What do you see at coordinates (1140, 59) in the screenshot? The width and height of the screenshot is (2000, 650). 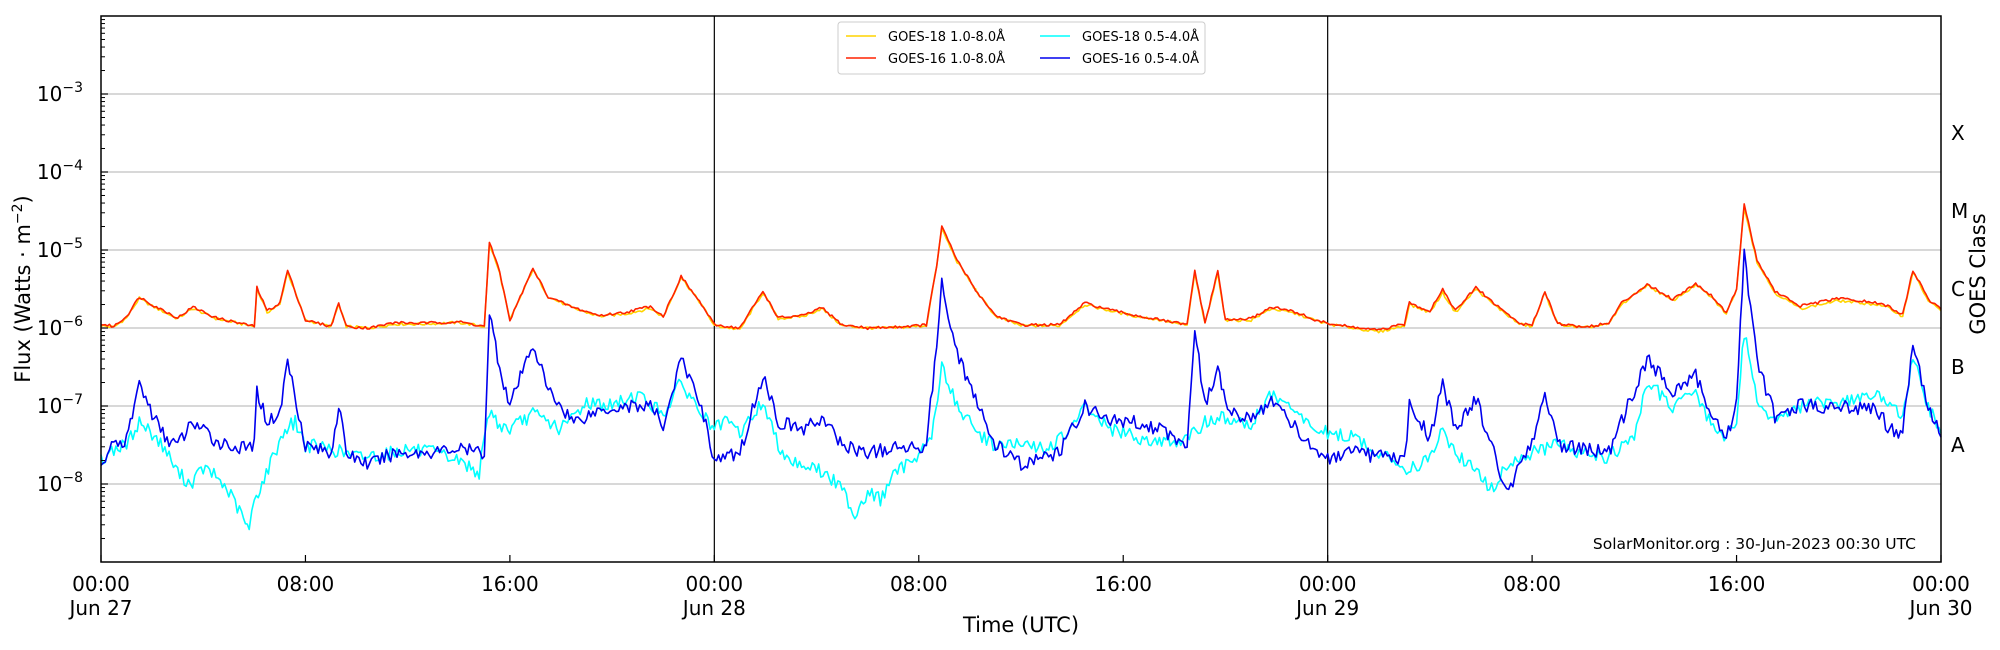 I see `legend-entry-label: GOES-16 0.5-4.0Å` at bounding box center [1140, 59].